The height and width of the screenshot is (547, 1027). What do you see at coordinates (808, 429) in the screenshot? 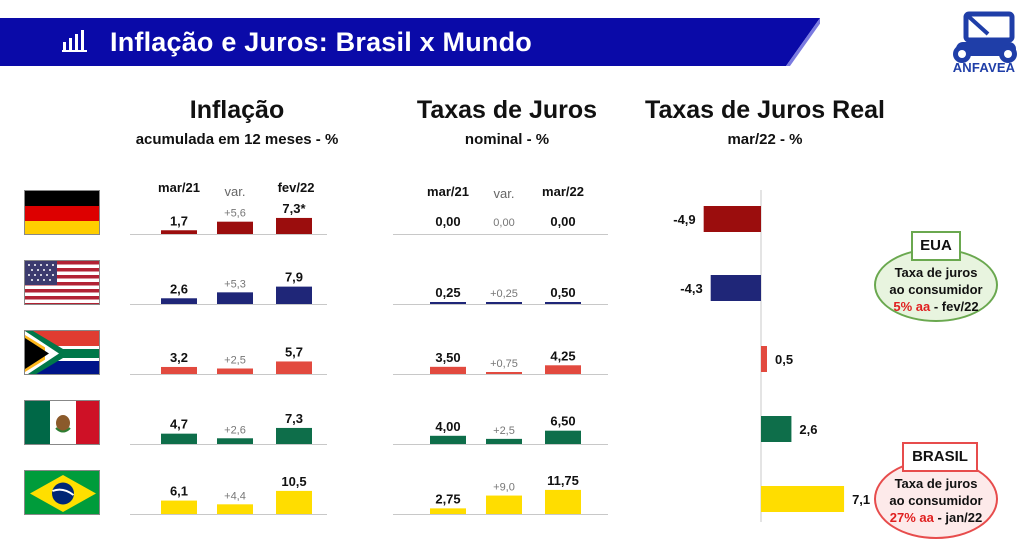
I see `real-rate-label: 2,6` at bounding box center [808, 429].